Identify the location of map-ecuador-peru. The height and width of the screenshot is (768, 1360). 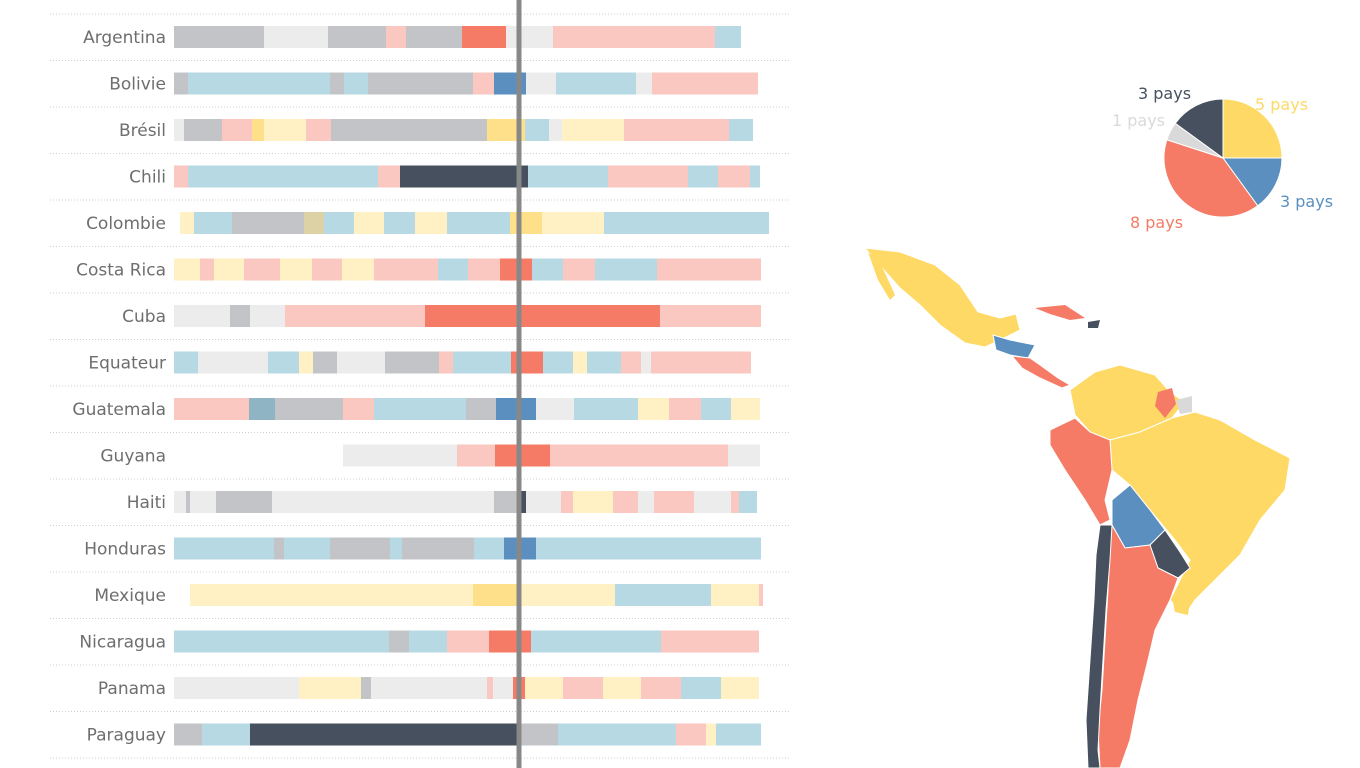
(1081, 471).